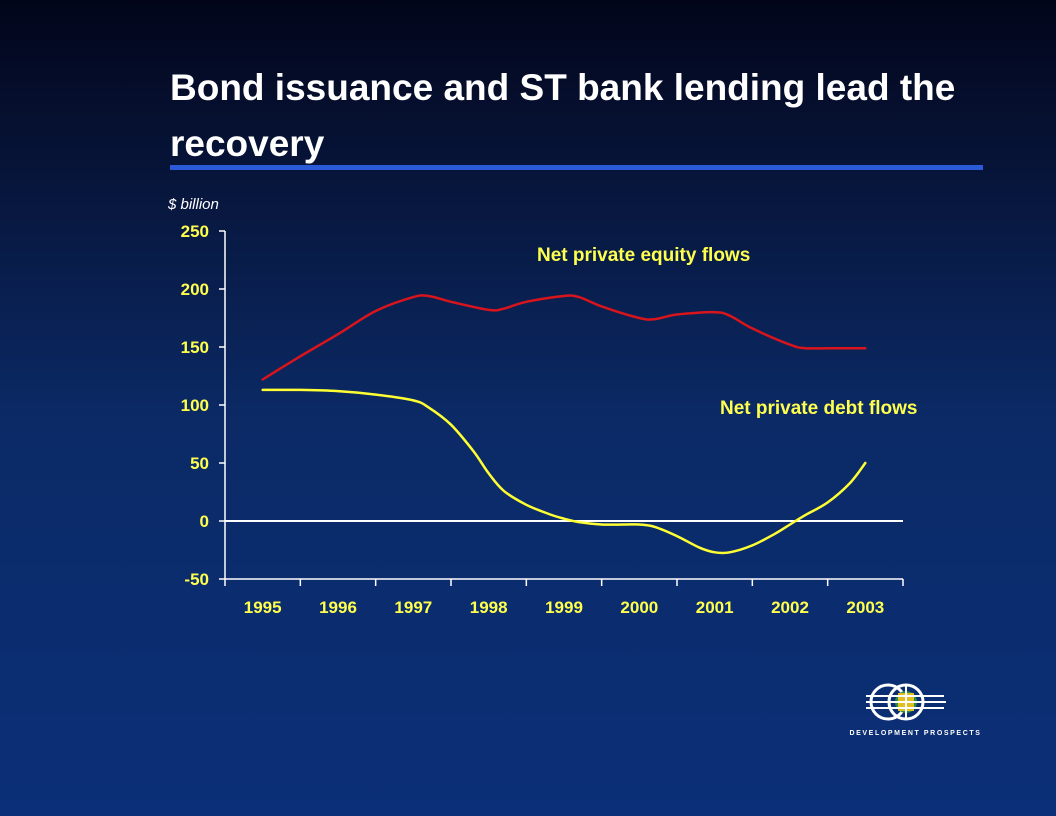 The width and height of the screenshot is (1056, 816). Describe the element at coordinates (643, 255) in the screenshot. I see `series-label-equity: Net private equity flows` at that location.